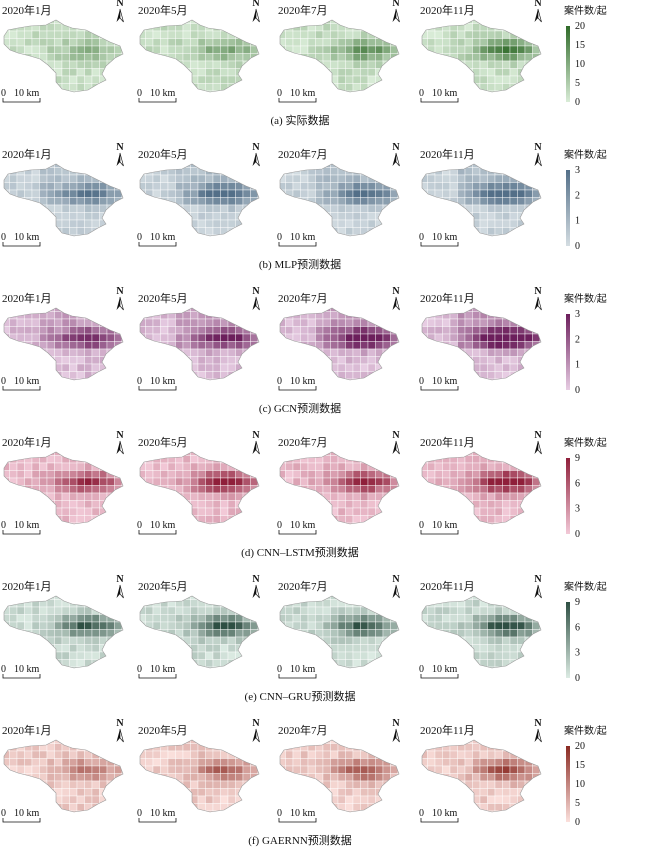 The height and width of the screenshot is (858, 650). I want to click on scale-zero: 0, so click(421, 237).